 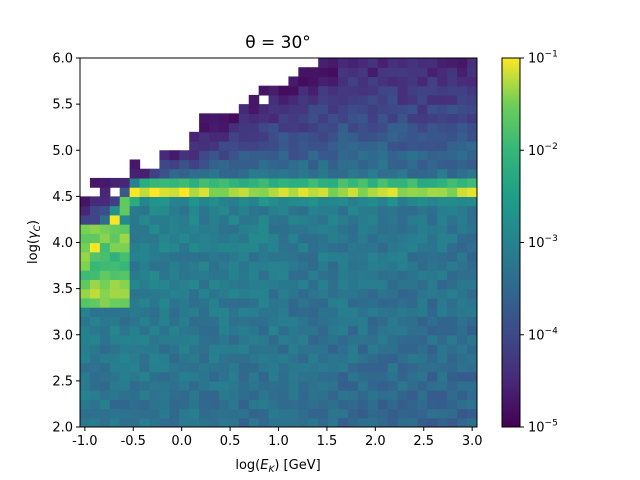 I want to click on x-tick-label: 3.0, so click(x=472, y=441).